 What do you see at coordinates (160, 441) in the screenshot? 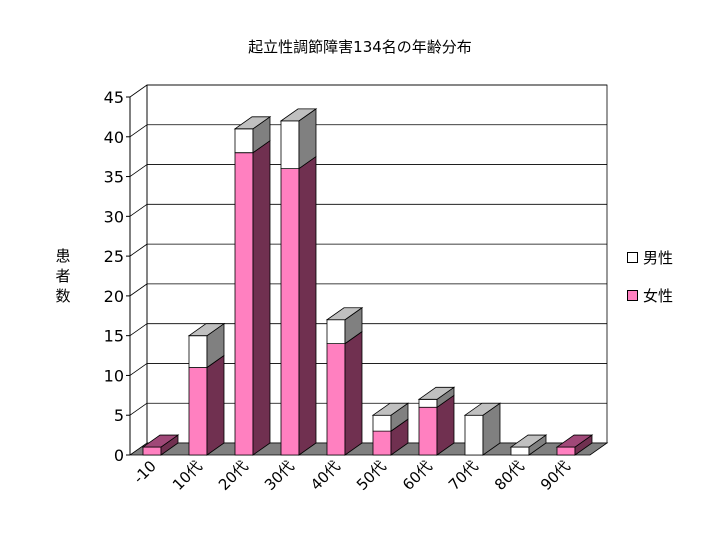
I see `bar-0-0-top` at bounding box center [160, 441].